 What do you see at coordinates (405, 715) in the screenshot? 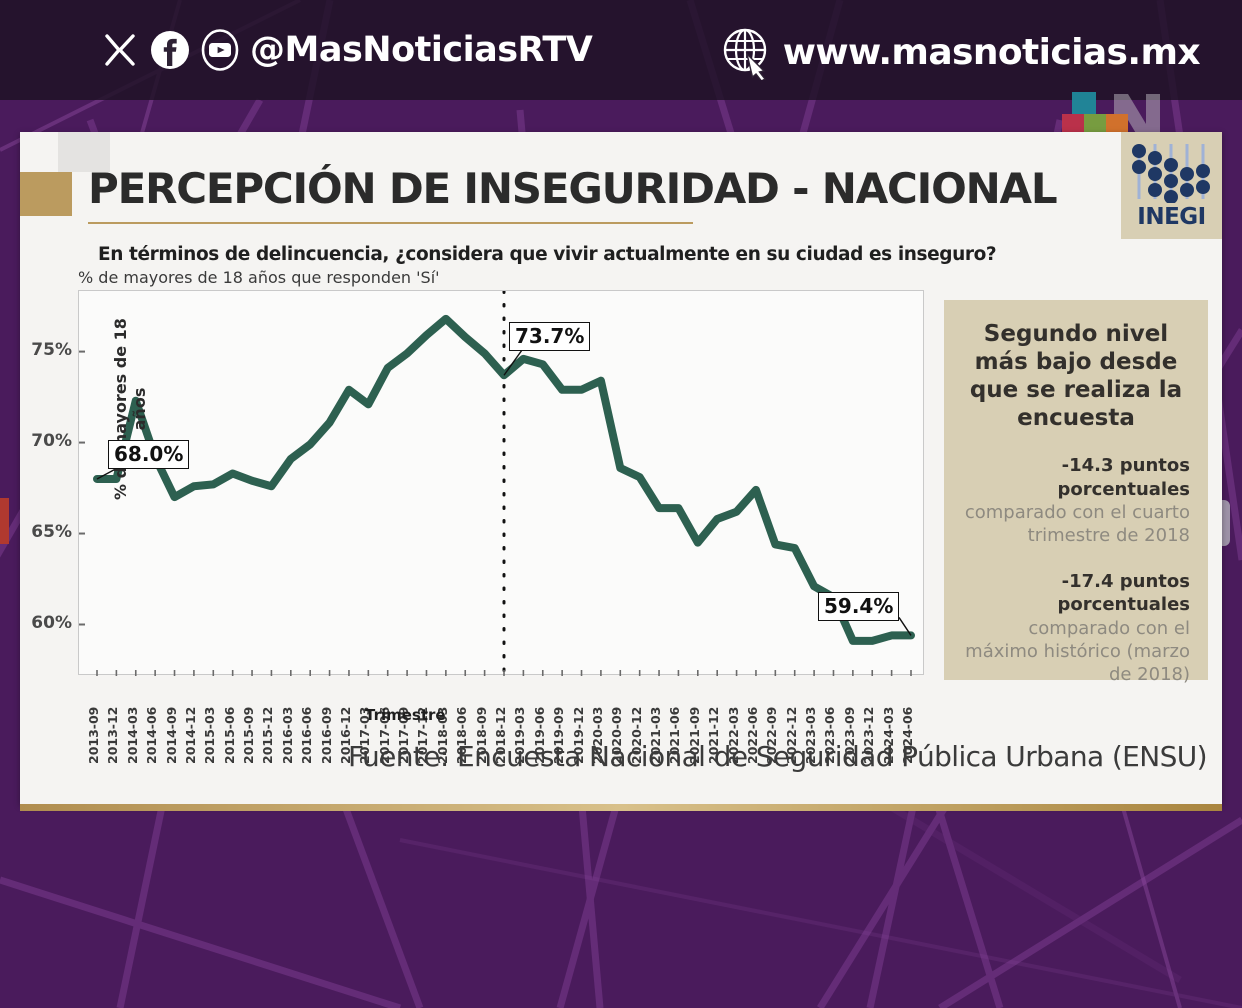
I see `x-axis-title: Trimestre` at bounding box center [405, 715].